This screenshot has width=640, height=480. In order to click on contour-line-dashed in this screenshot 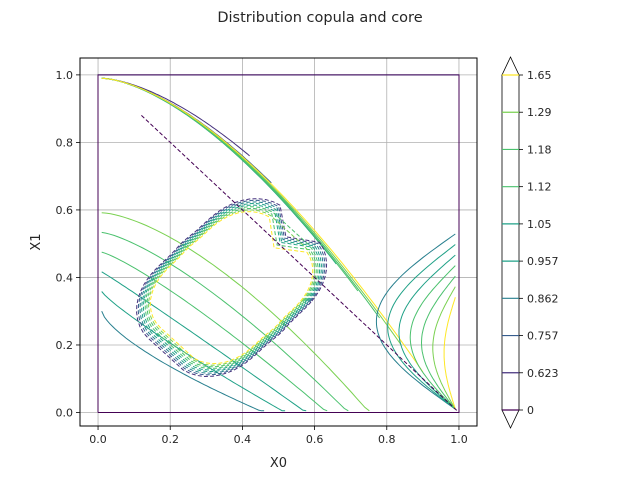, I will do `click(231, 288)`.